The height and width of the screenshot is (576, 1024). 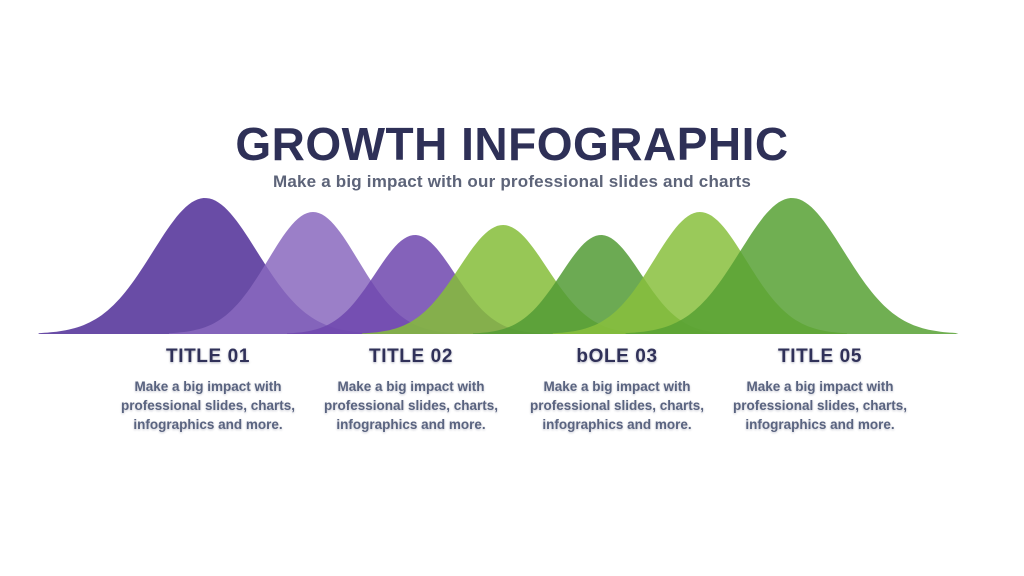 I want to click on column-heading: TITLE 05, so click(x=820, y=356).